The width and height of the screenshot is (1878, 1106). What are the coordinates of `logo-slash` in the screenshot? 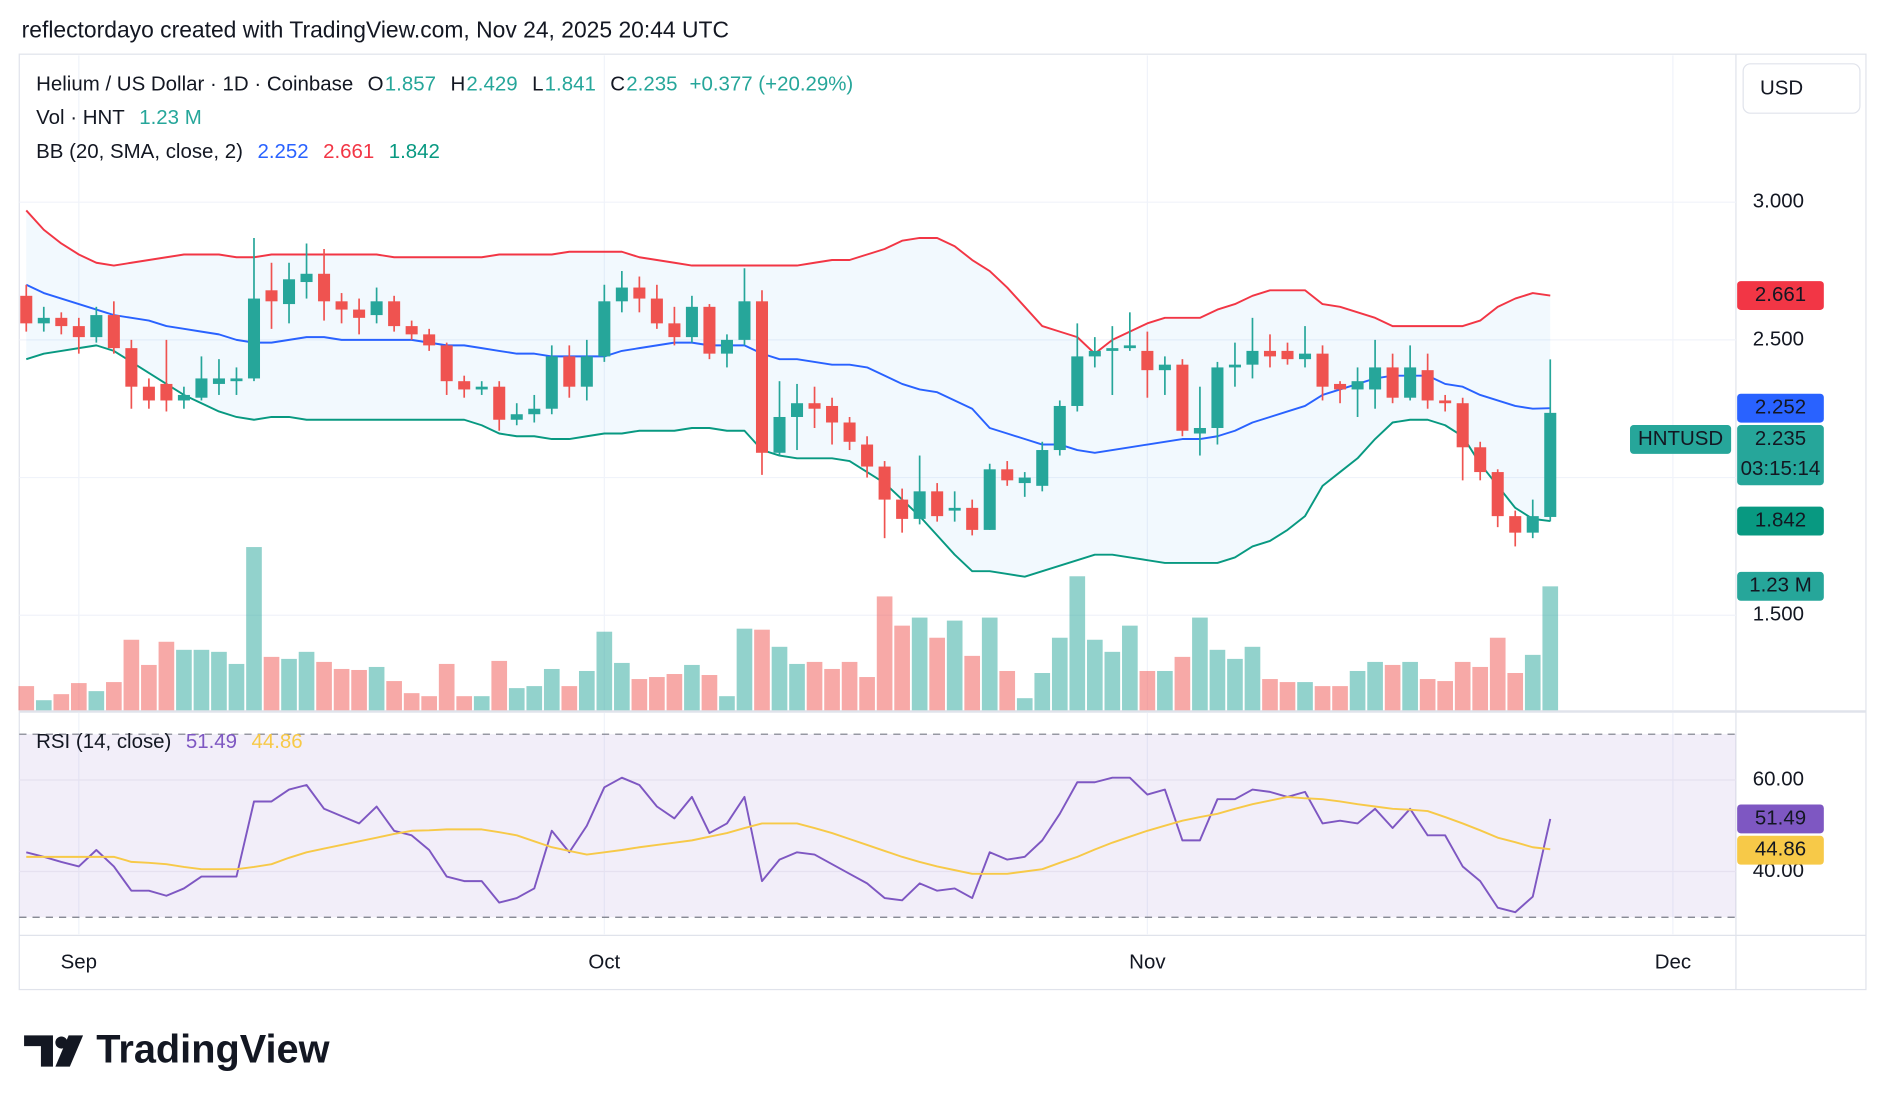 It's located at (69, 1051).